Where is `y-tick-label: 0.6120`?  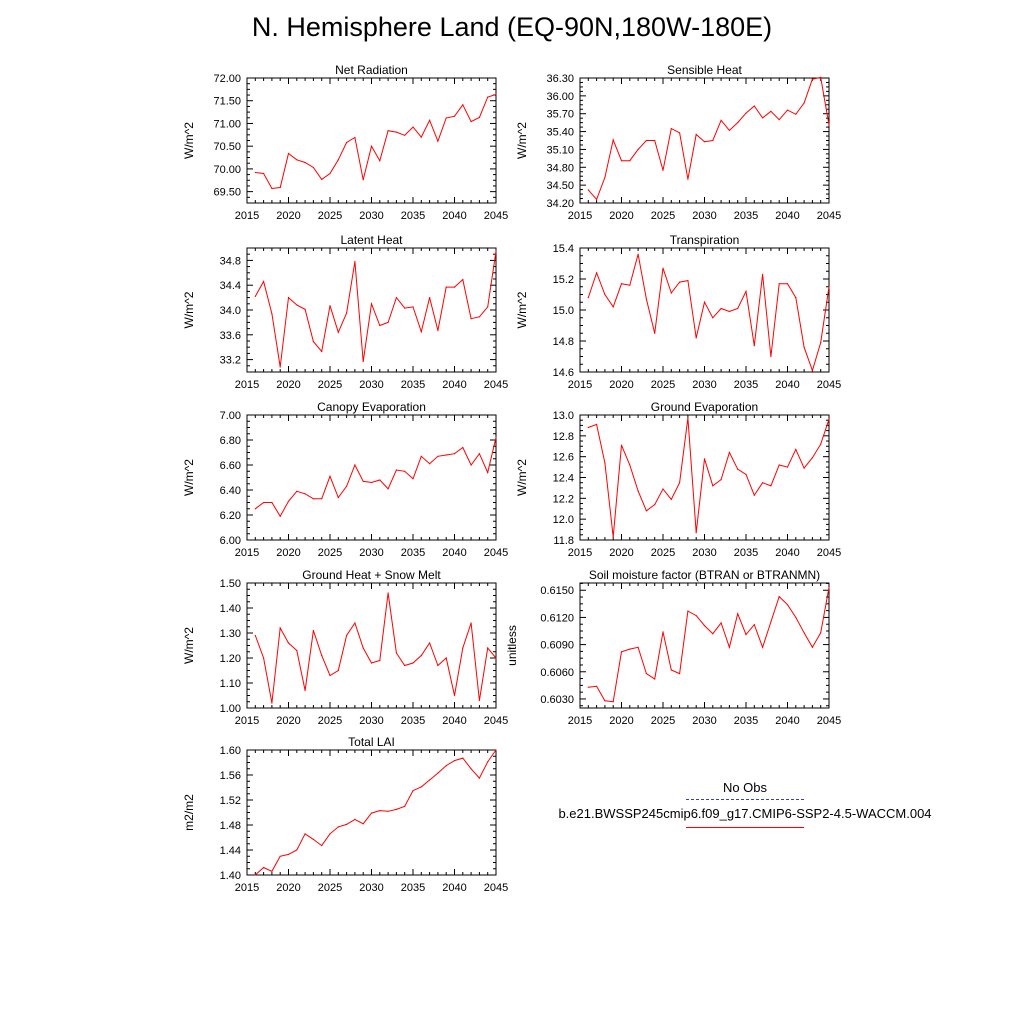
y-tick-label: 0.6120 is located at coordinates (557, 618).